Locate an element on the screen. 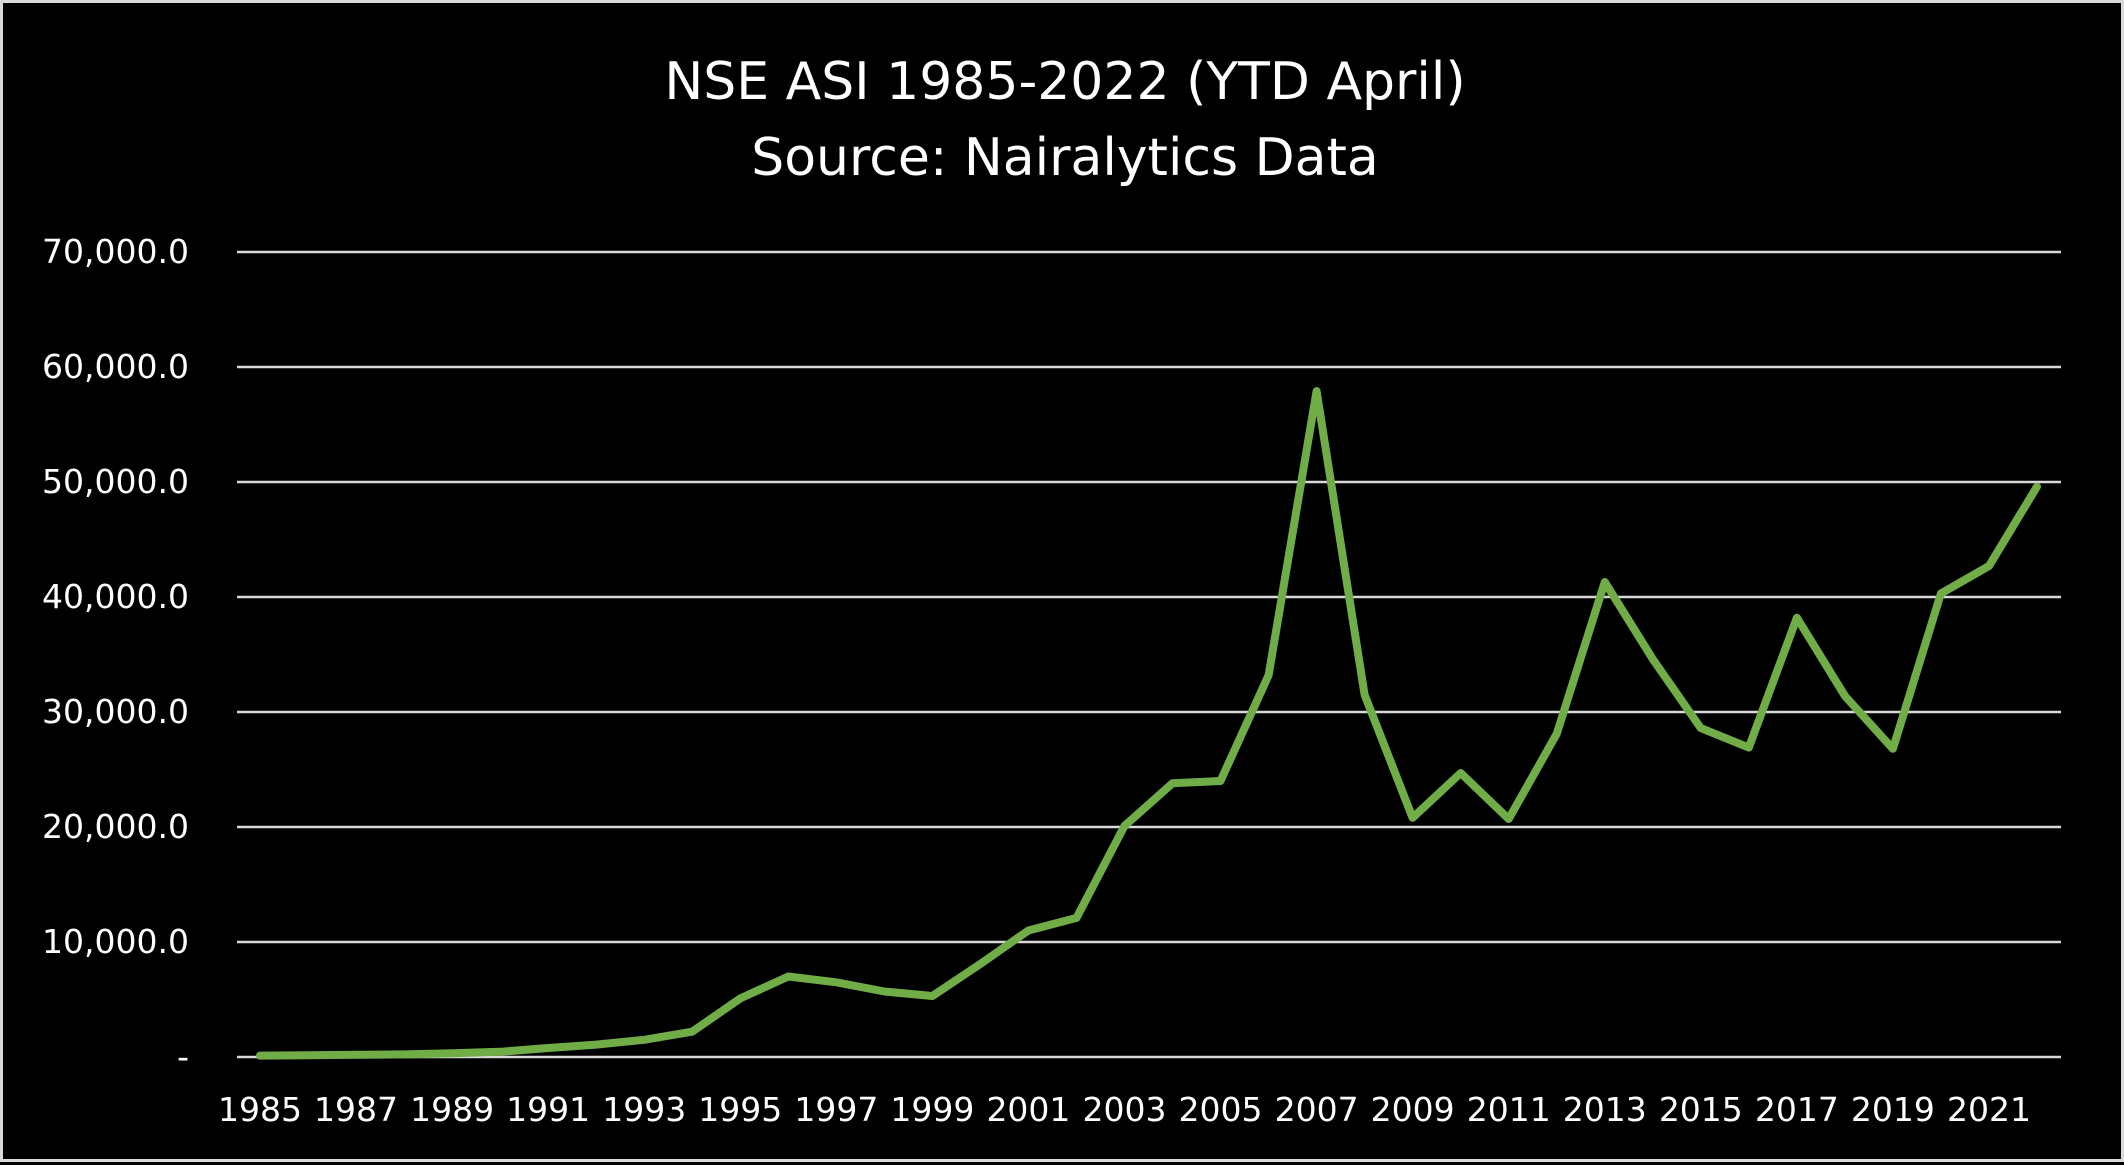 The width and height of the screenshot is (2124, 1165). x-tick-label: 2007 is located at coordinates (1317, 1109).